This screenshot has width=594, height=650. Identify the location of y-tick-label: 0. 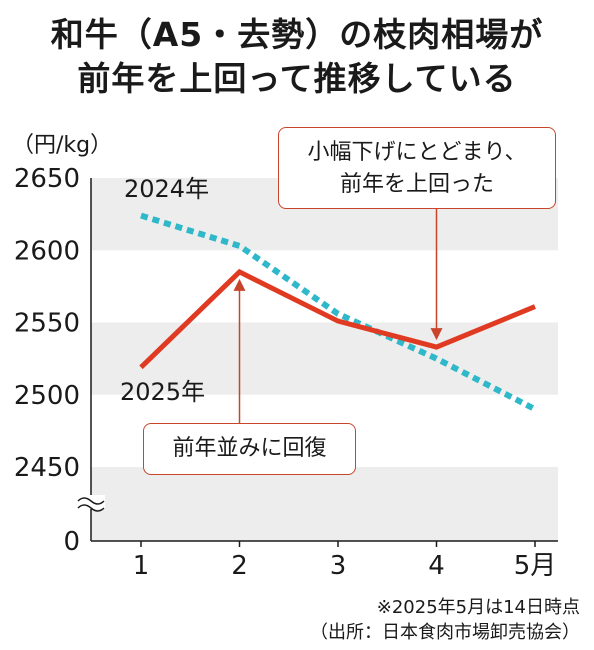
(71, 542).